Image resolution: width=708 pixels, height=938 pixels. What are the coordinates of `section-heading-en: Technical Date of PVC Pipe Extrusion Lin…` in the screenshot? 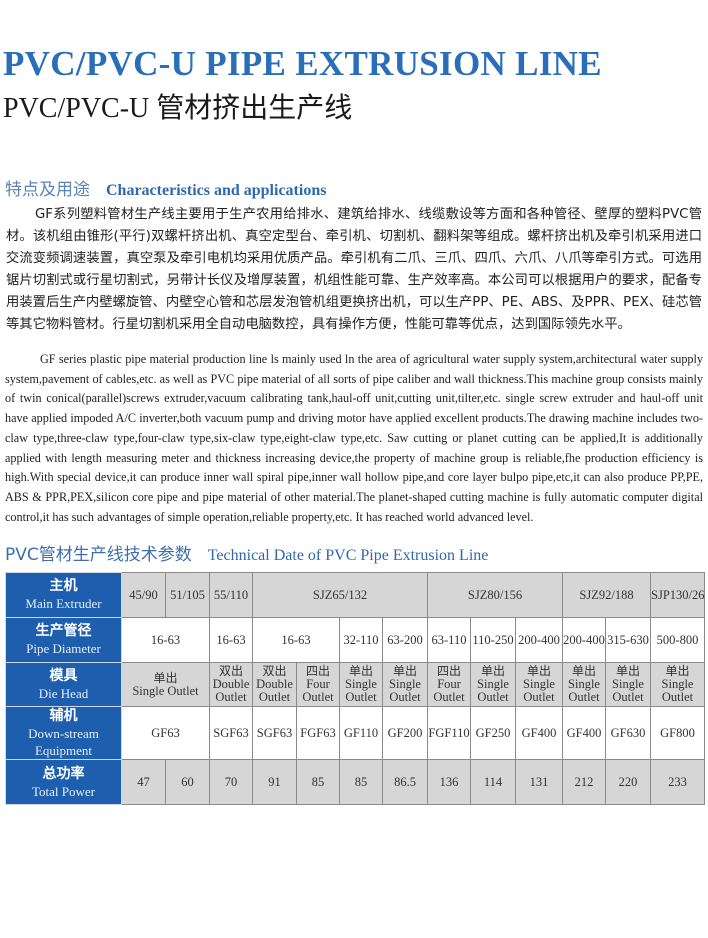 It's located at (348, 555).